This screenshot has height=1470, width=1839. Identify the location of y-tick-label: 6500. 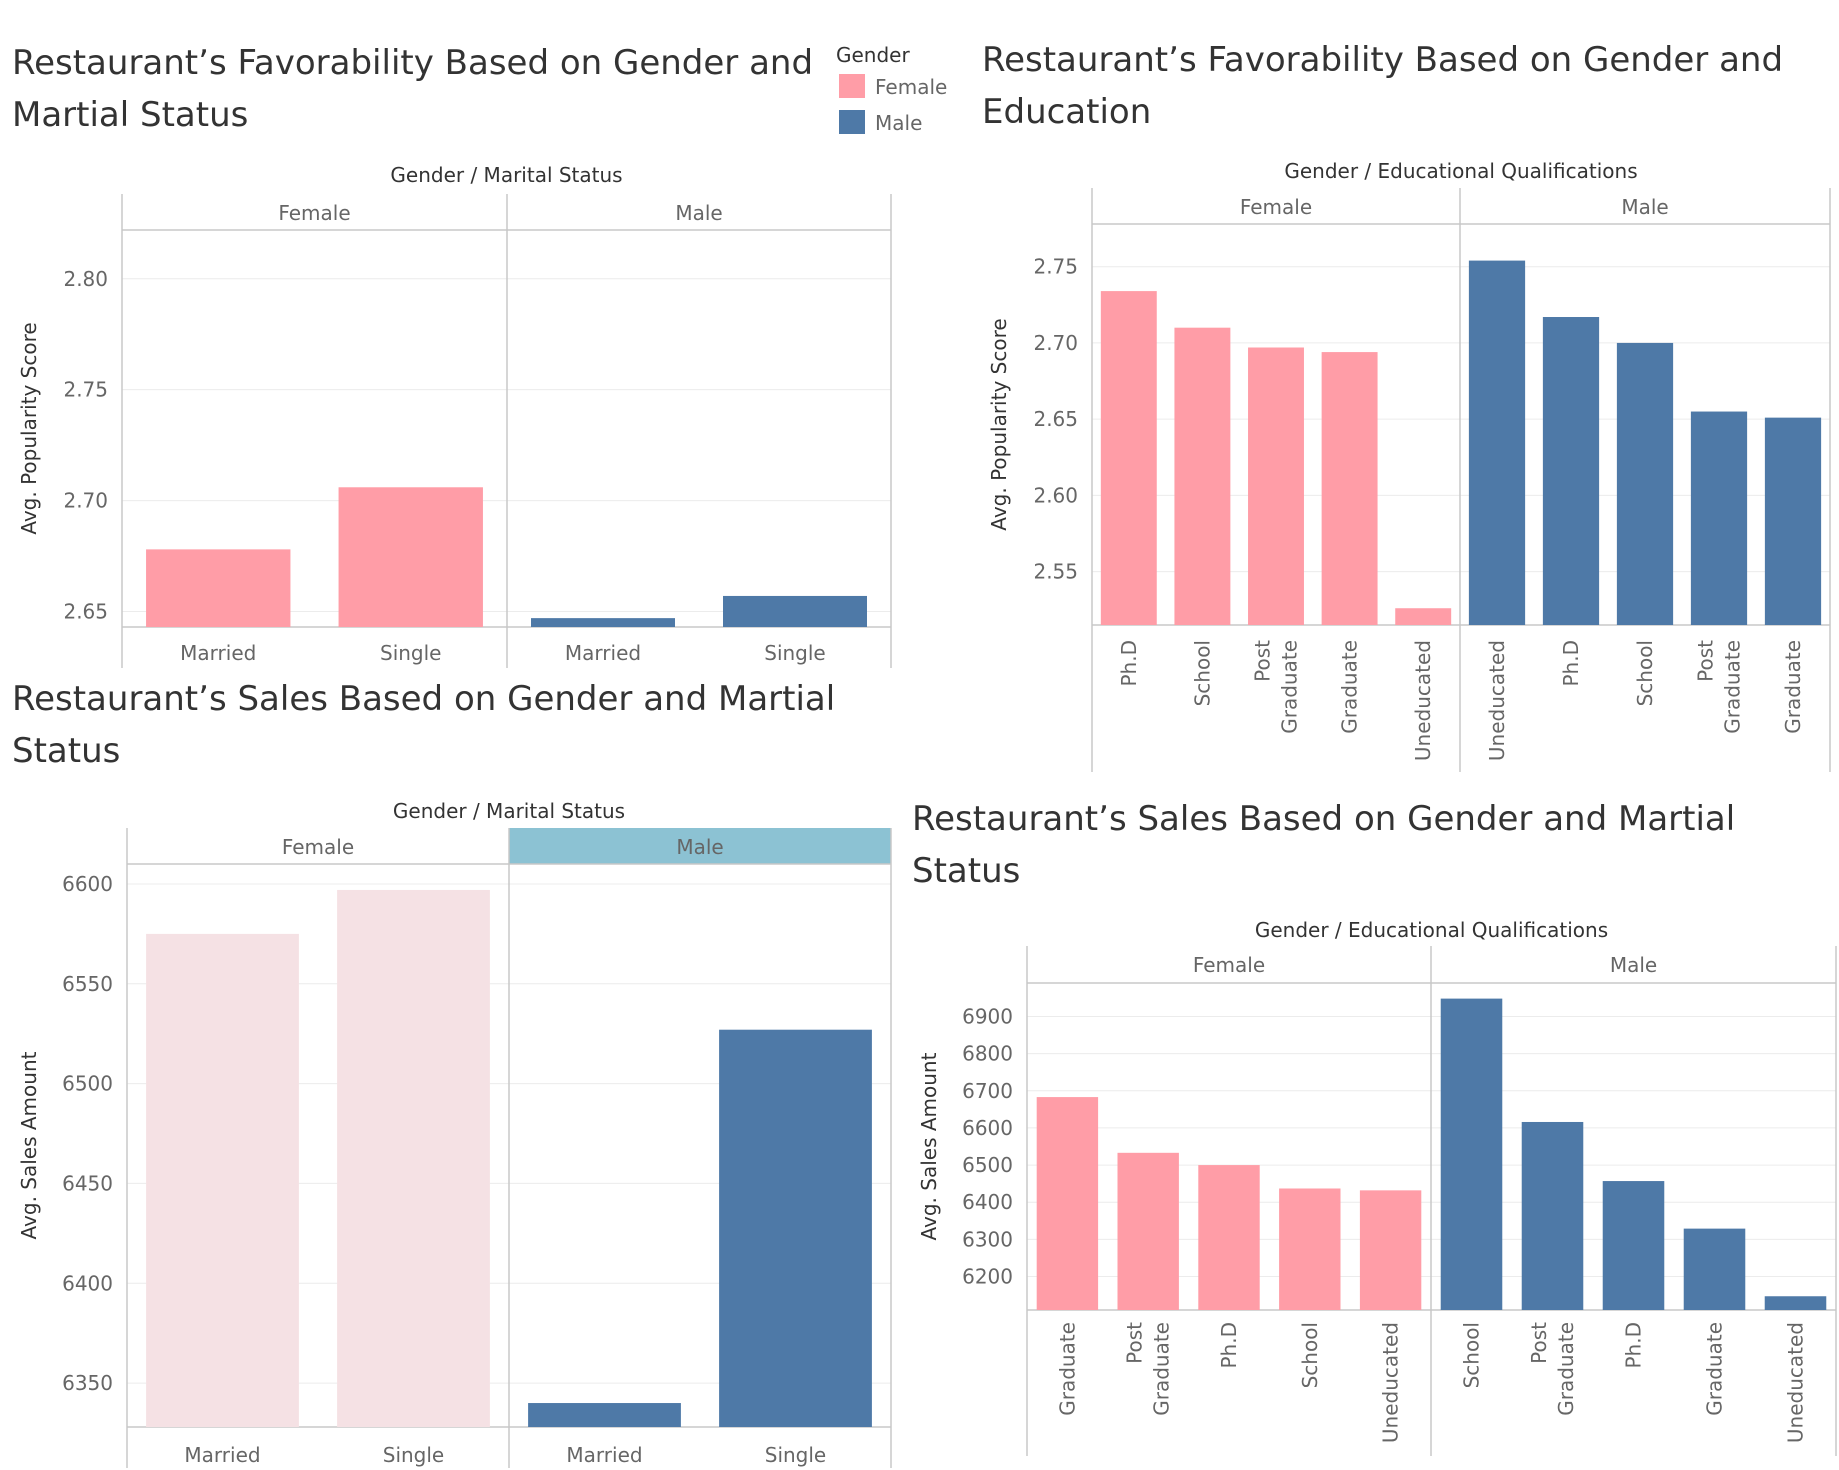
(87, 1084).